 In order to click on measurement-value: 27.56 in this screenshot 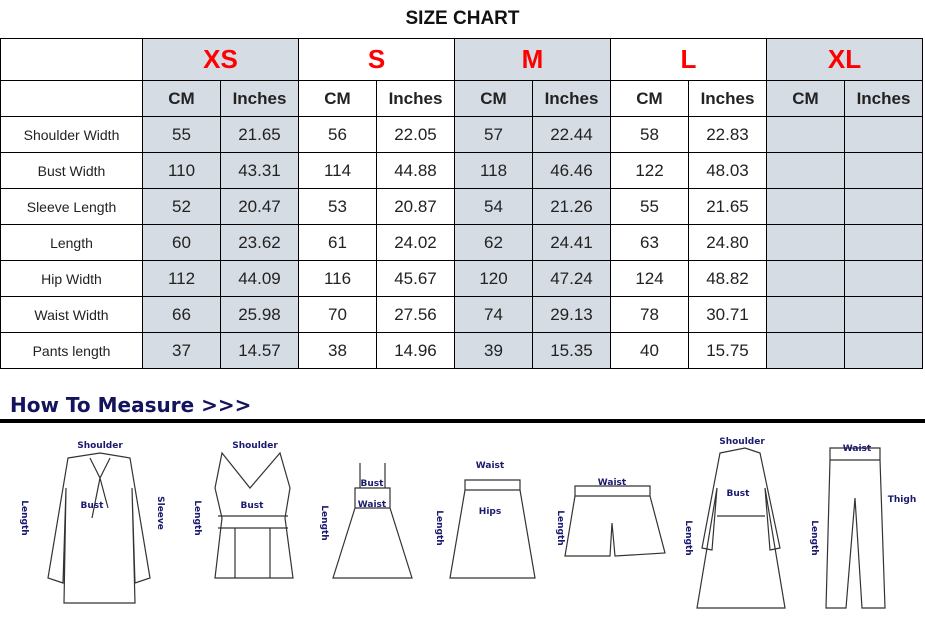, I will do `click(415, 314)`.